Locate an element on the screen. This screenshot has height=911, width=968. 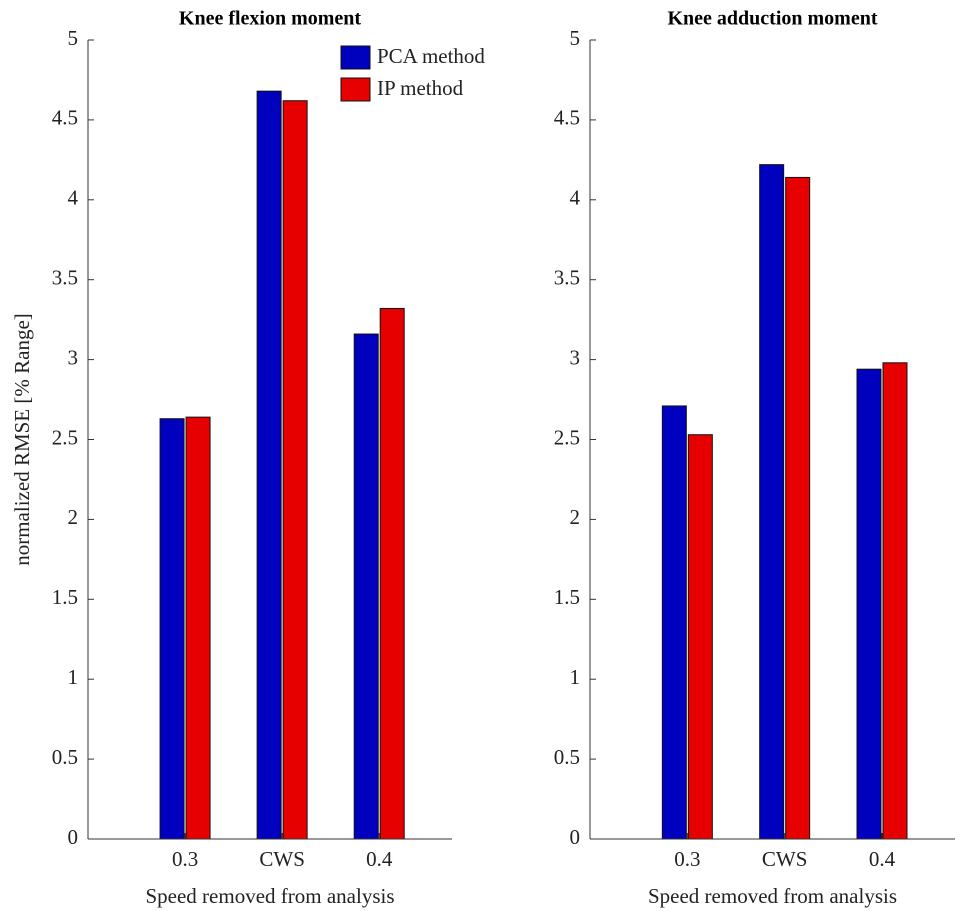
legend-label: IP method is located at coordinates (420, 88).